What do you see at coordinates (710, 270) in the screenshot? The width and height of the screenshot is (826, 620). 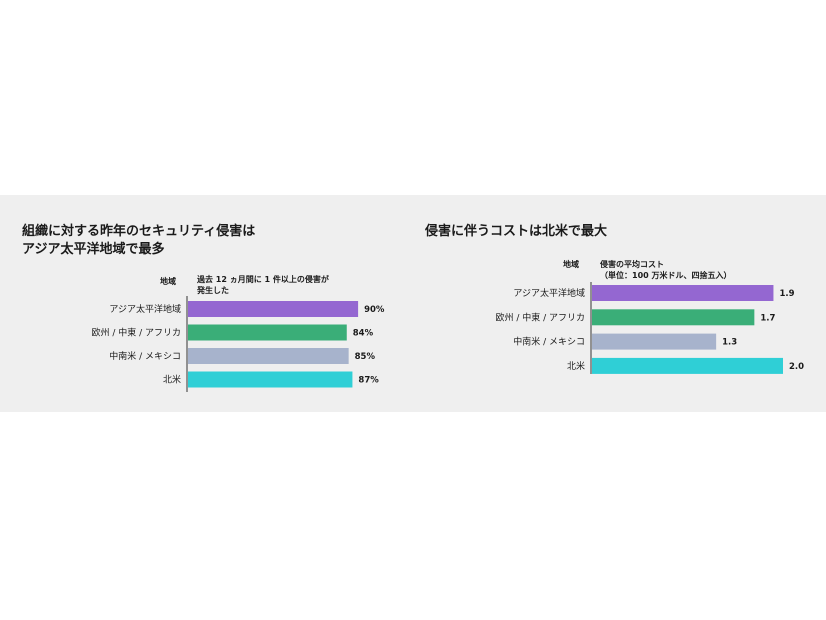 I see `chart2-value-header: 侵害の平均コスト （単位：100 万米ドル、四捨五入）` at bounding box center [710, 270].